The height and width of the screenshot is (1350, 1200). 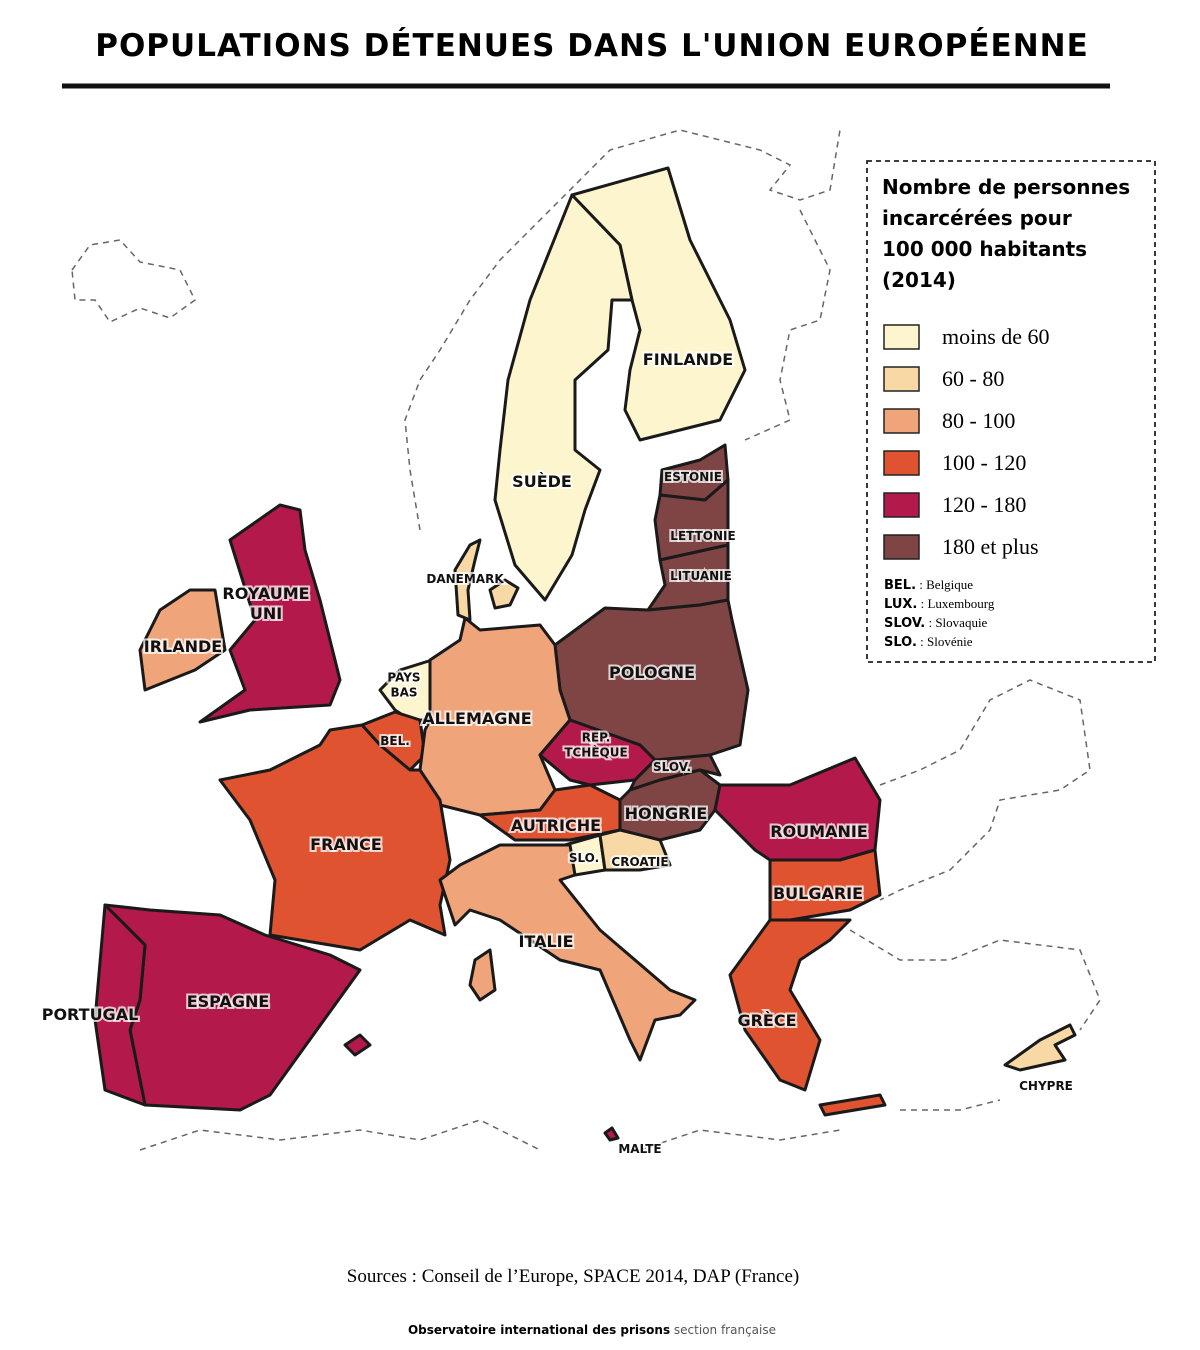 I want to click on country-label: ALLEMAGNE, so click(x=476, y=718).